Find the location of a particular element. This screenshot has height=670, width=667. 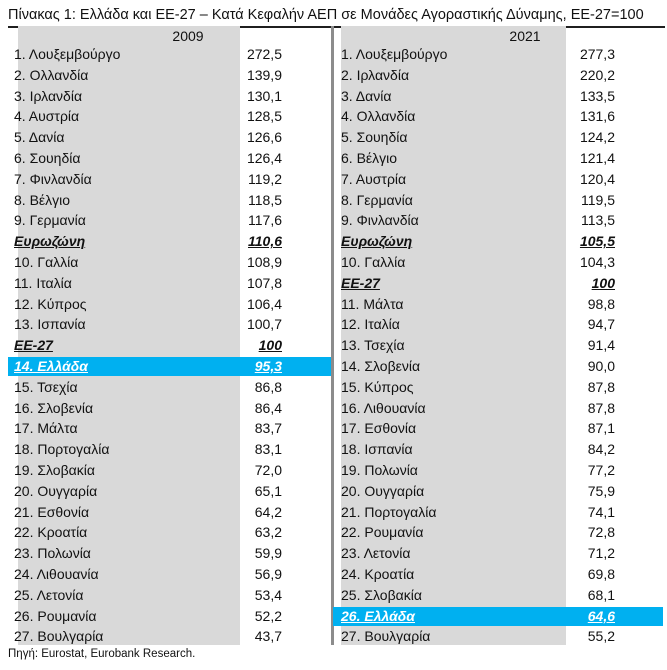

country-name: 7. Αυστρία is located at coordinates (374, 178).